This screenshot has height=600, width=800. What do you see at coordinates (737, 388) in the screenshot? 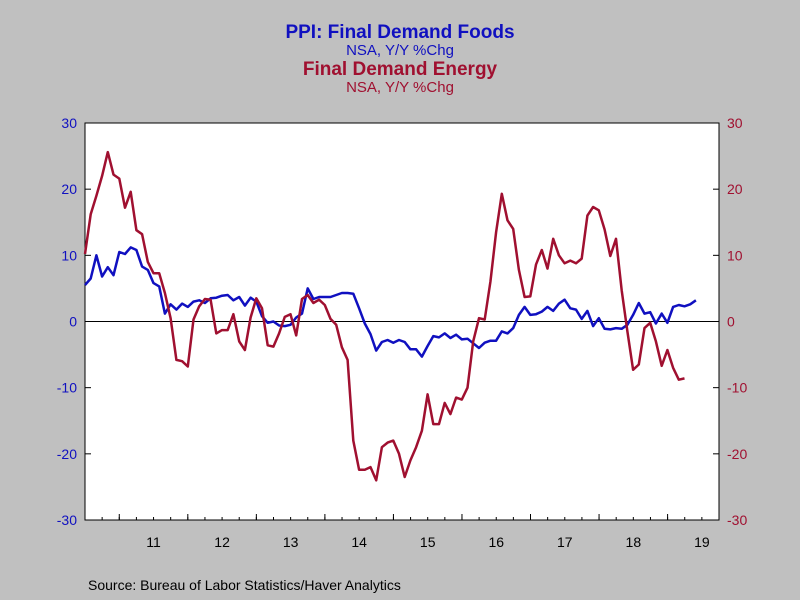
I see `y-tick-label-right: -10` at bounding box center [737, 388].